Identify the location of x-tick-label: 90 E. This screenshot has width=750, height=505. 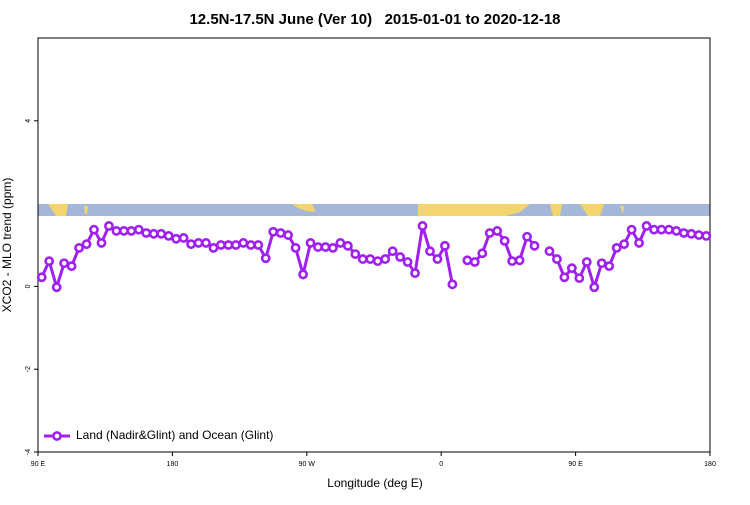
(575, 464).